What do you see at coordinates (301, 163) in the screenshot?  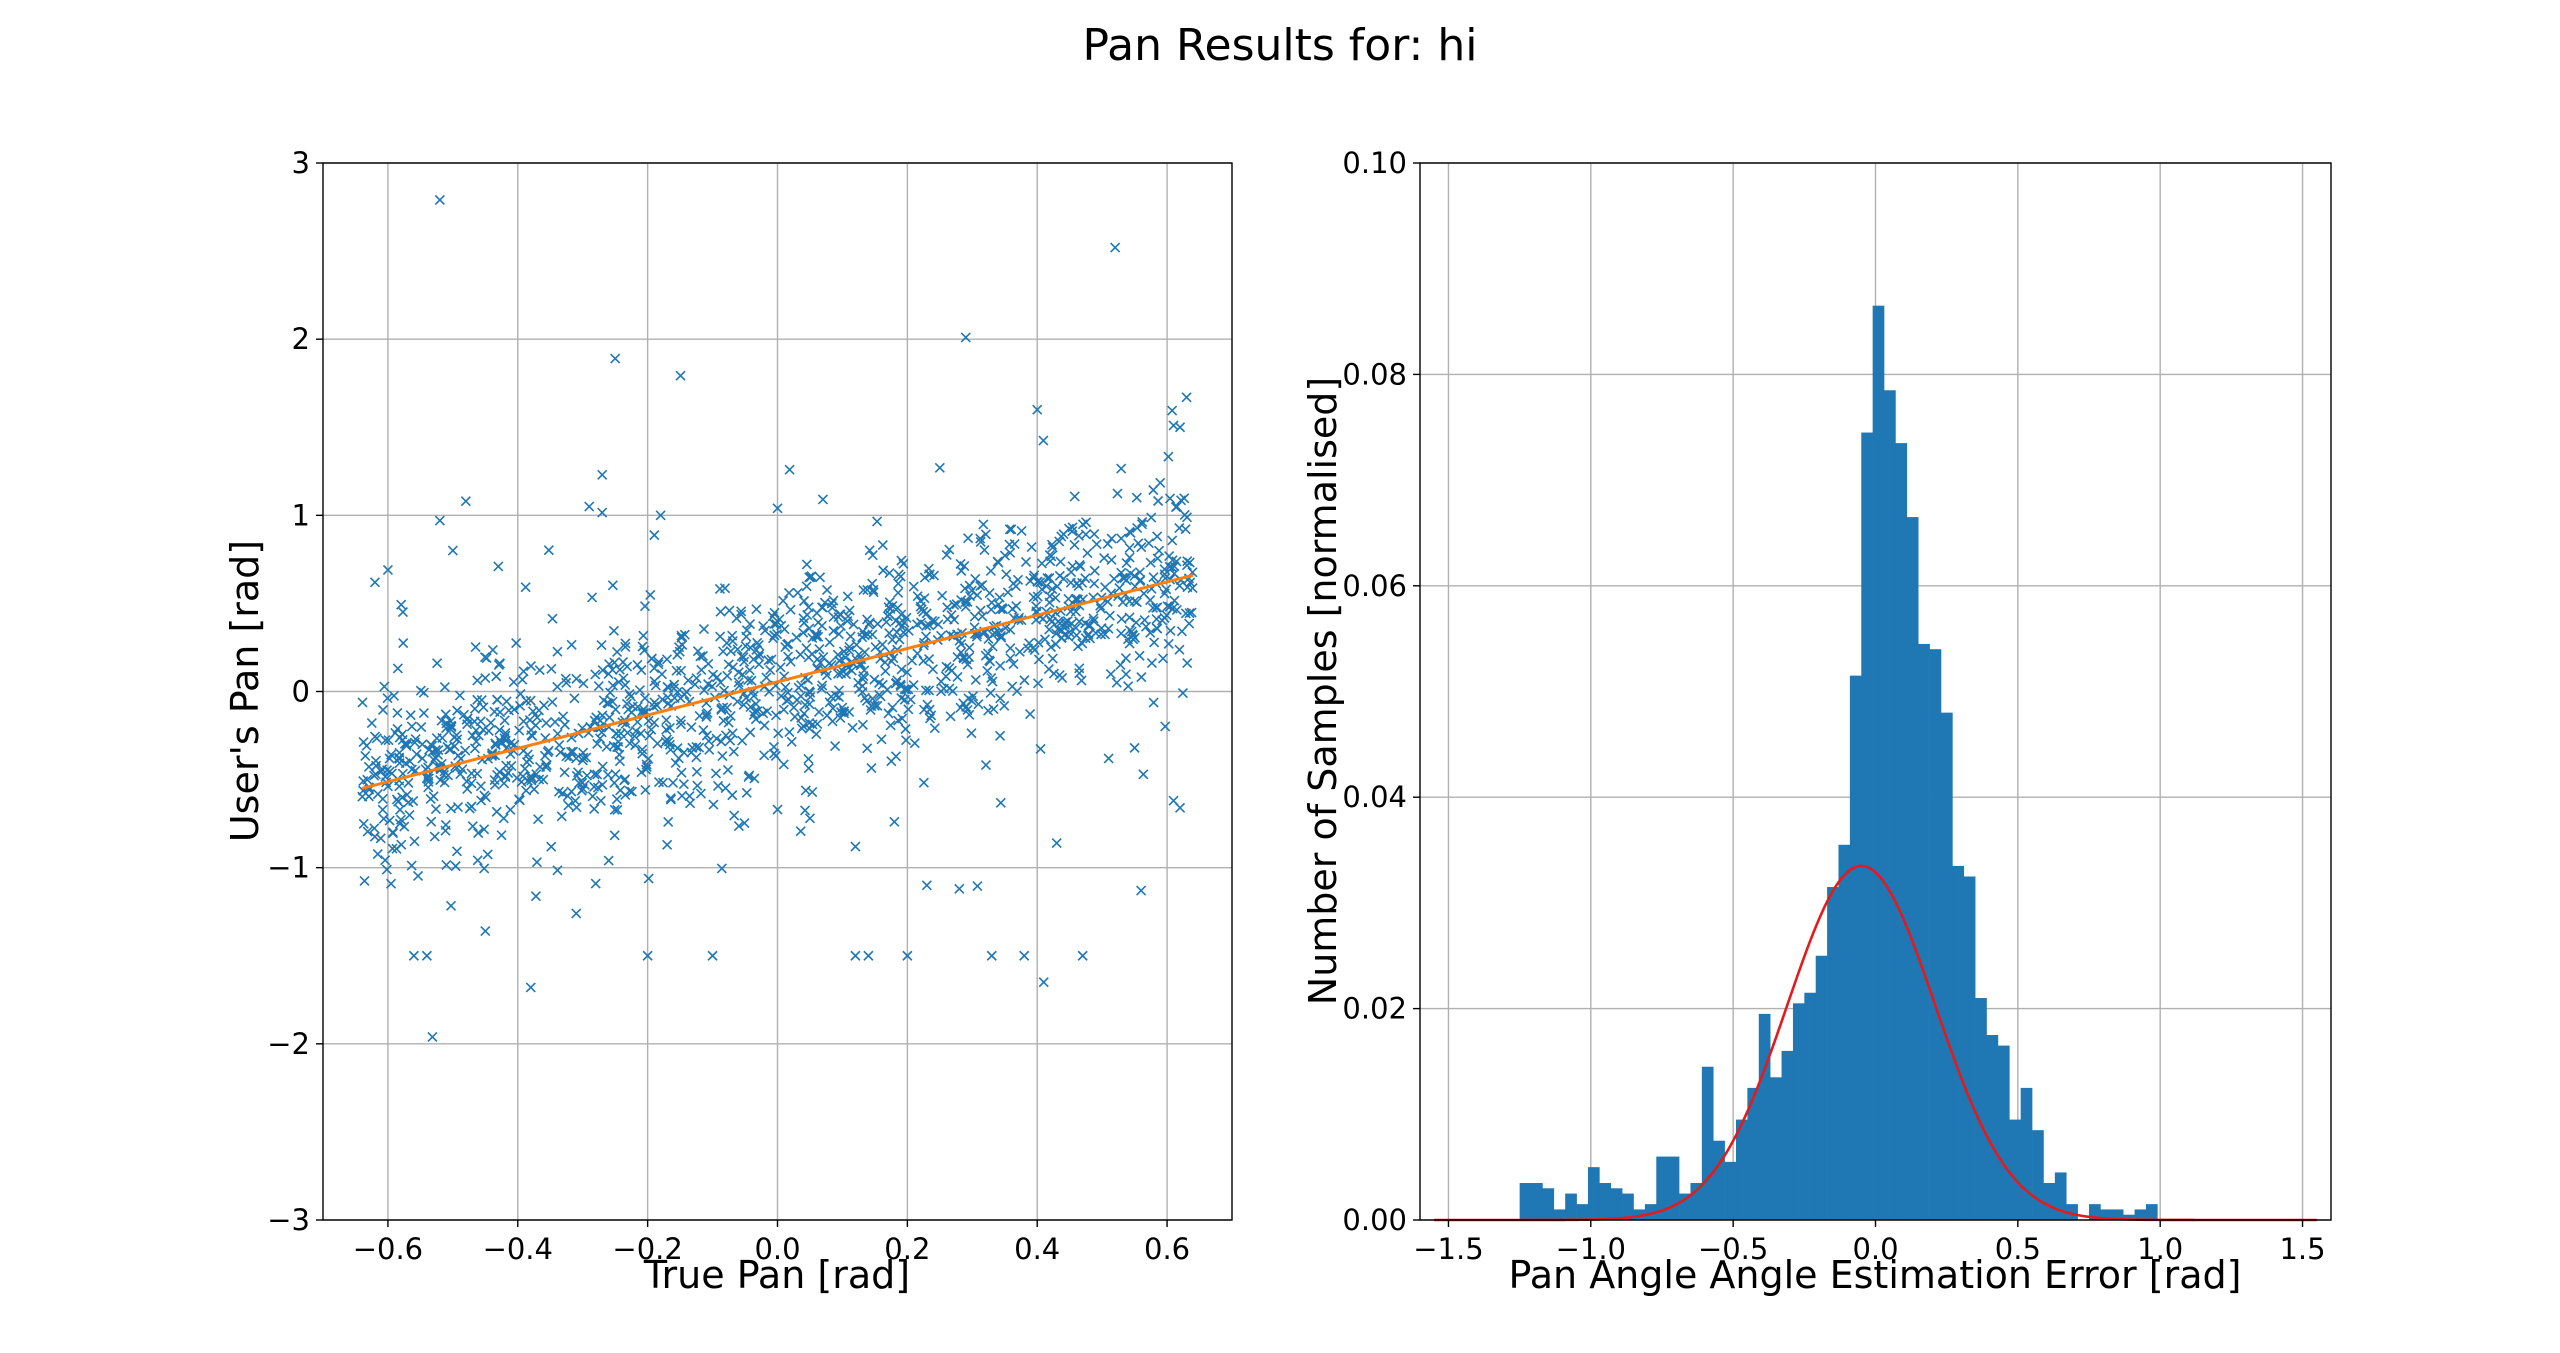 I see `scatter-y-tick-label: 3` at bounding box center [301, 163].